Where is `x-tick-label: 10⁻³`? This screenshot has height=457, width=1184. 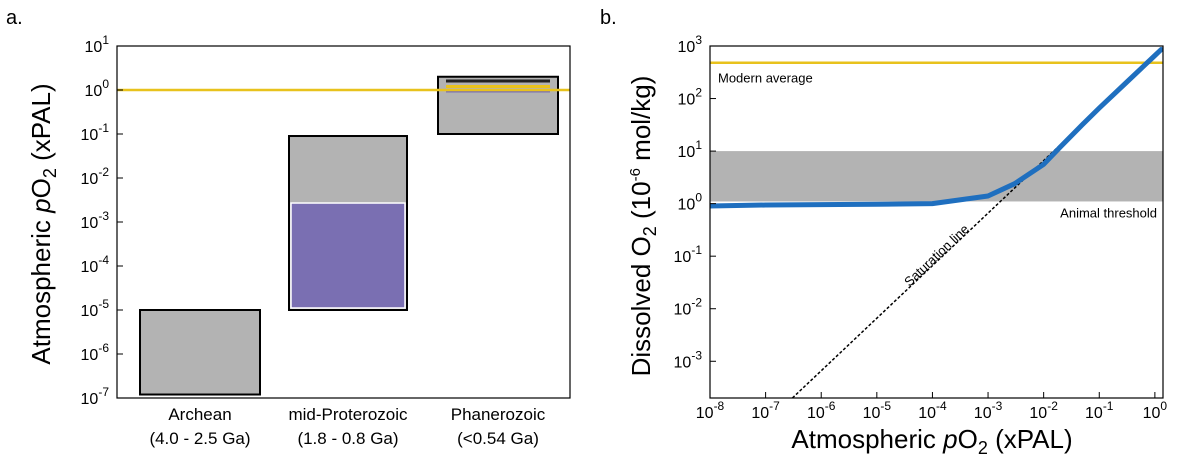
x-tick-label: 10⁻³ is located at coordinates (988, 410).